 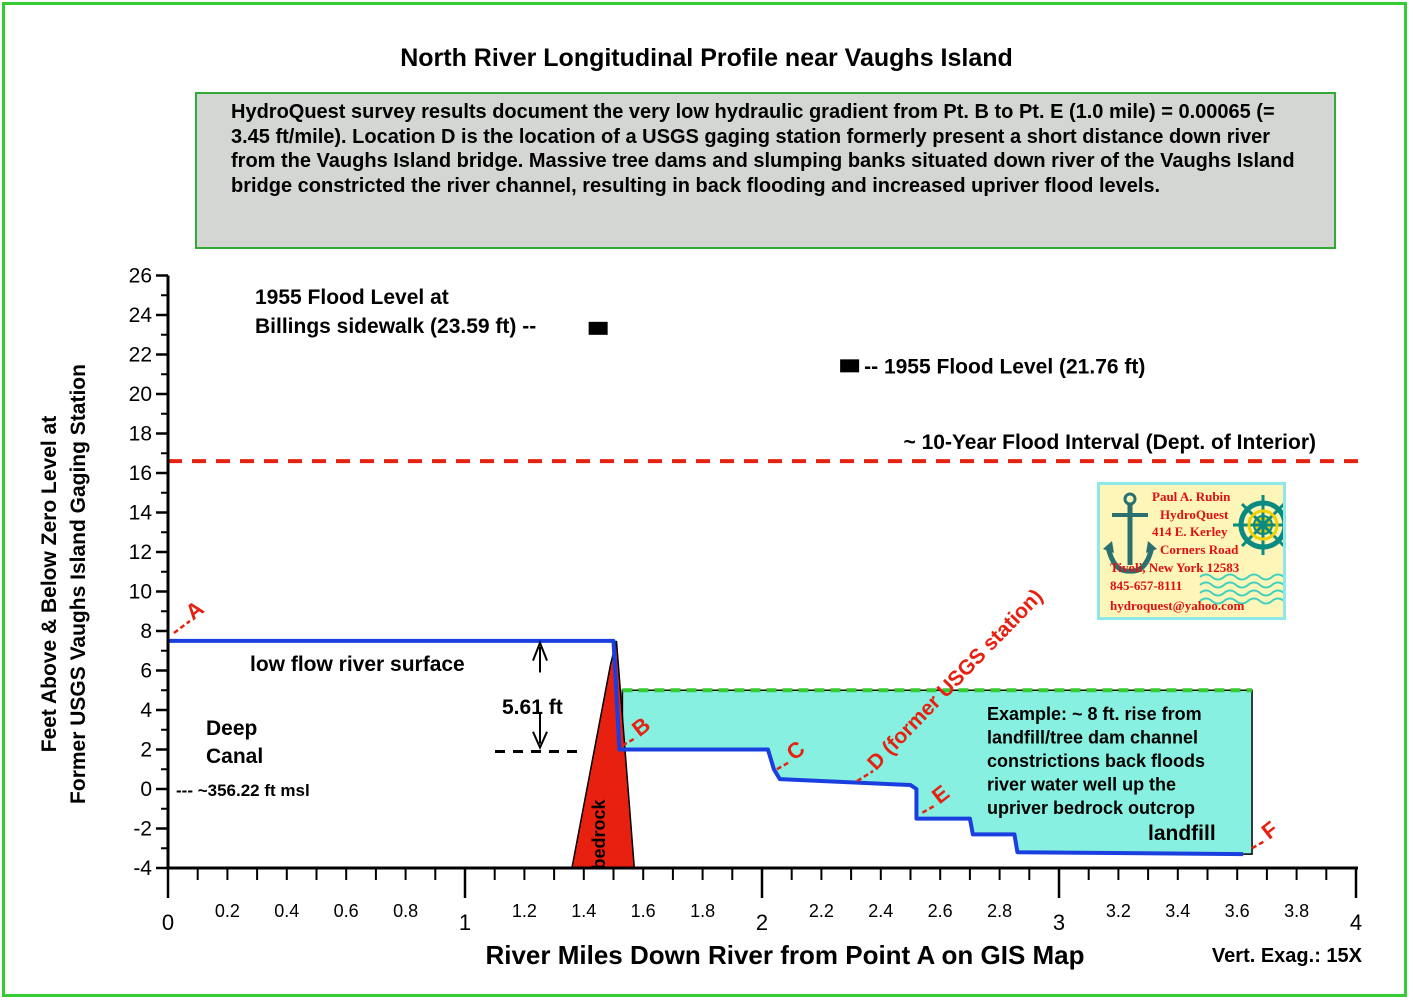 I want to click on x-minor-tick-label: 1.4, so click(x=583, y=911).